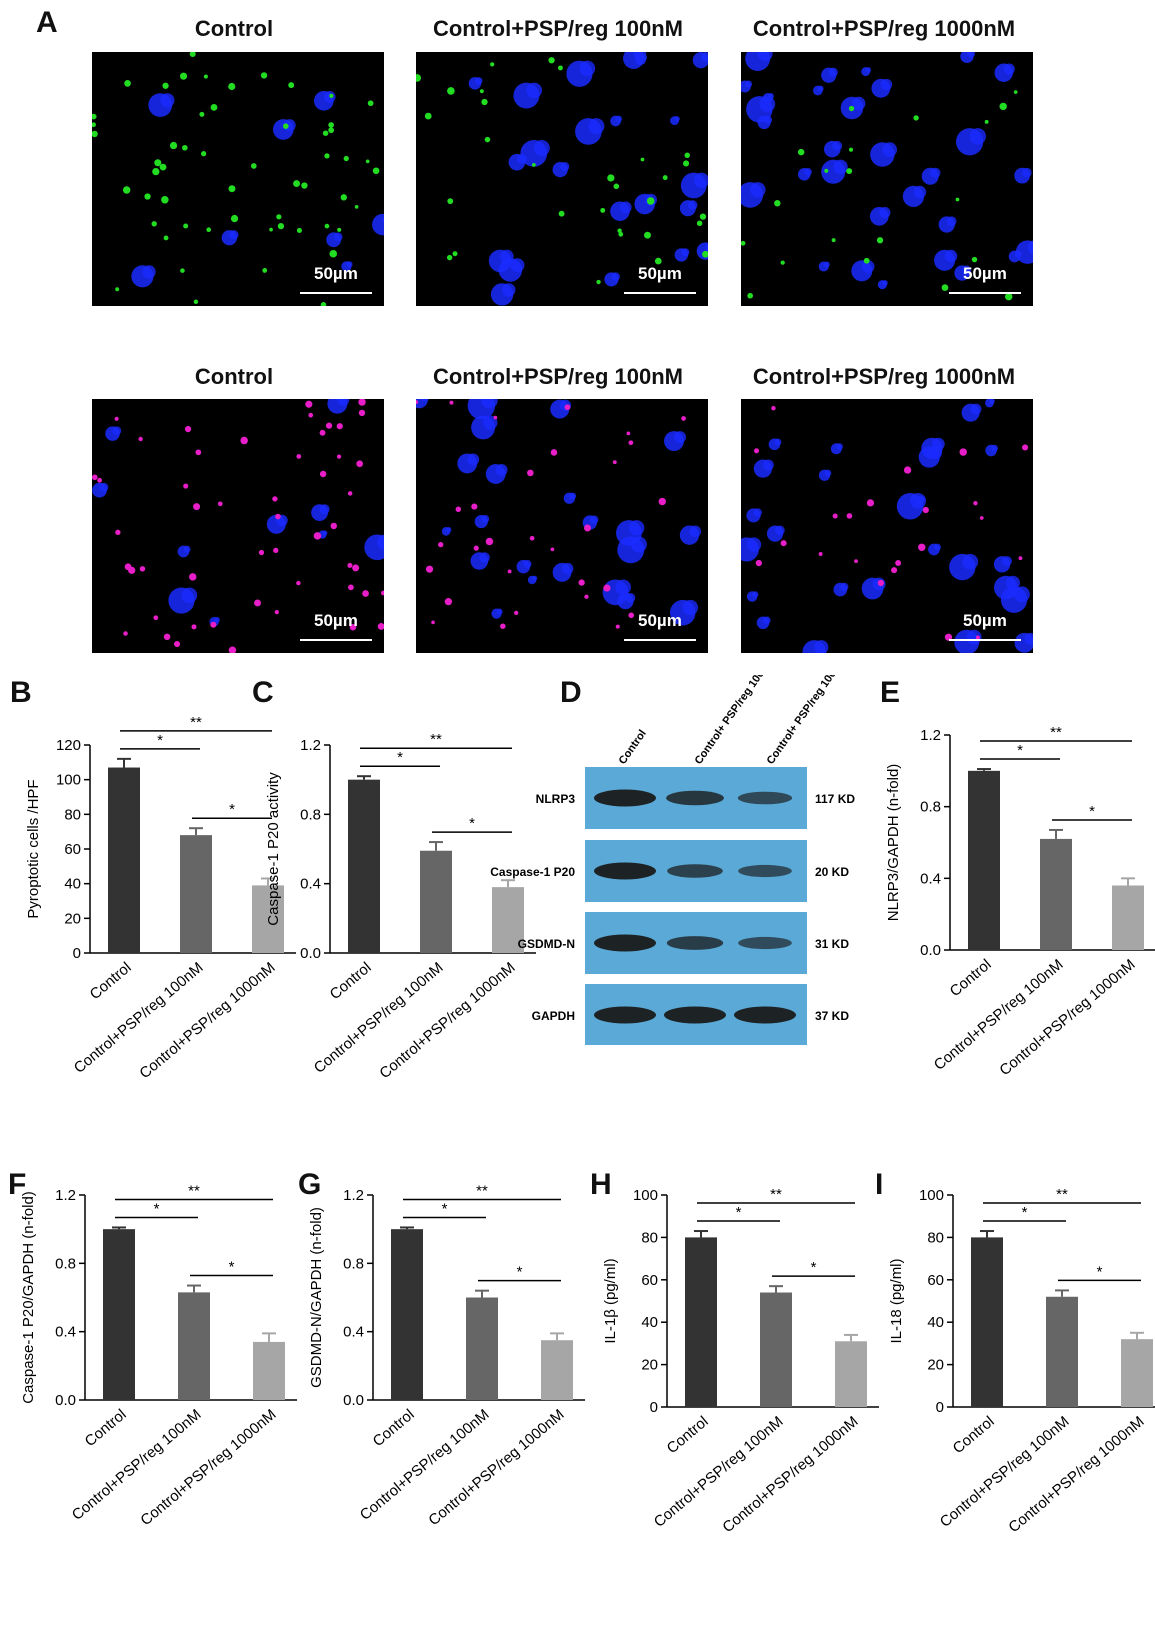  What do you see at coordinates (72, 849) in the screenshot?
I see `y-tick-label: 60` at bounding box center [72, 849].